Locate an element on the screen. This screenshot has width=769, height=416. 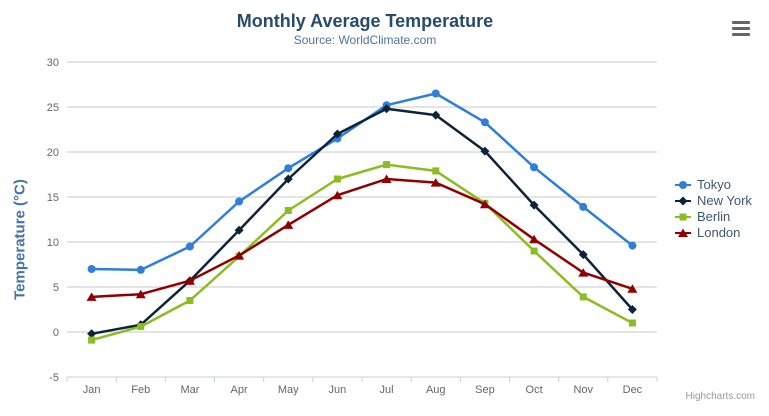
data-point-london-nov is located at coordinates (583, 272).